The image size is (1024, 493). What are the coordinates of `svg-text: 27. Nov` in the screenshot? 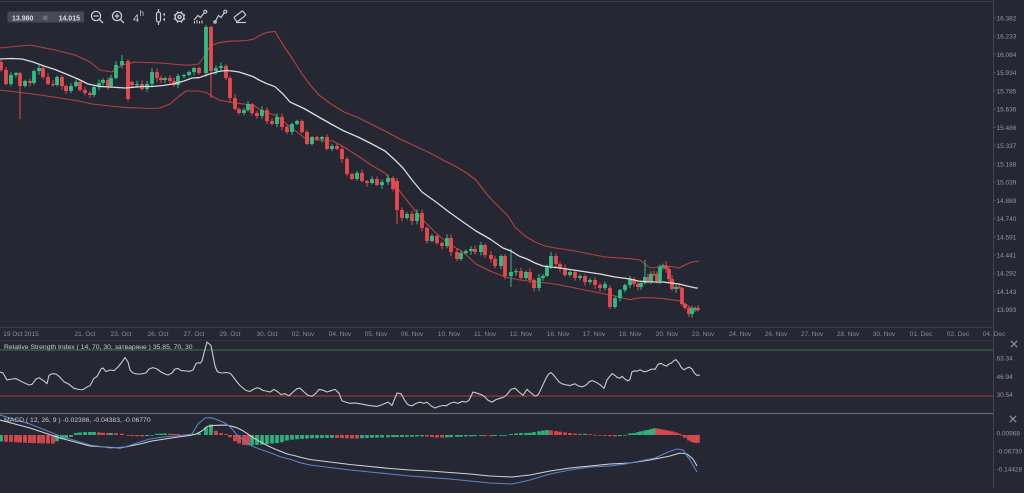 It's located at (812, 334).